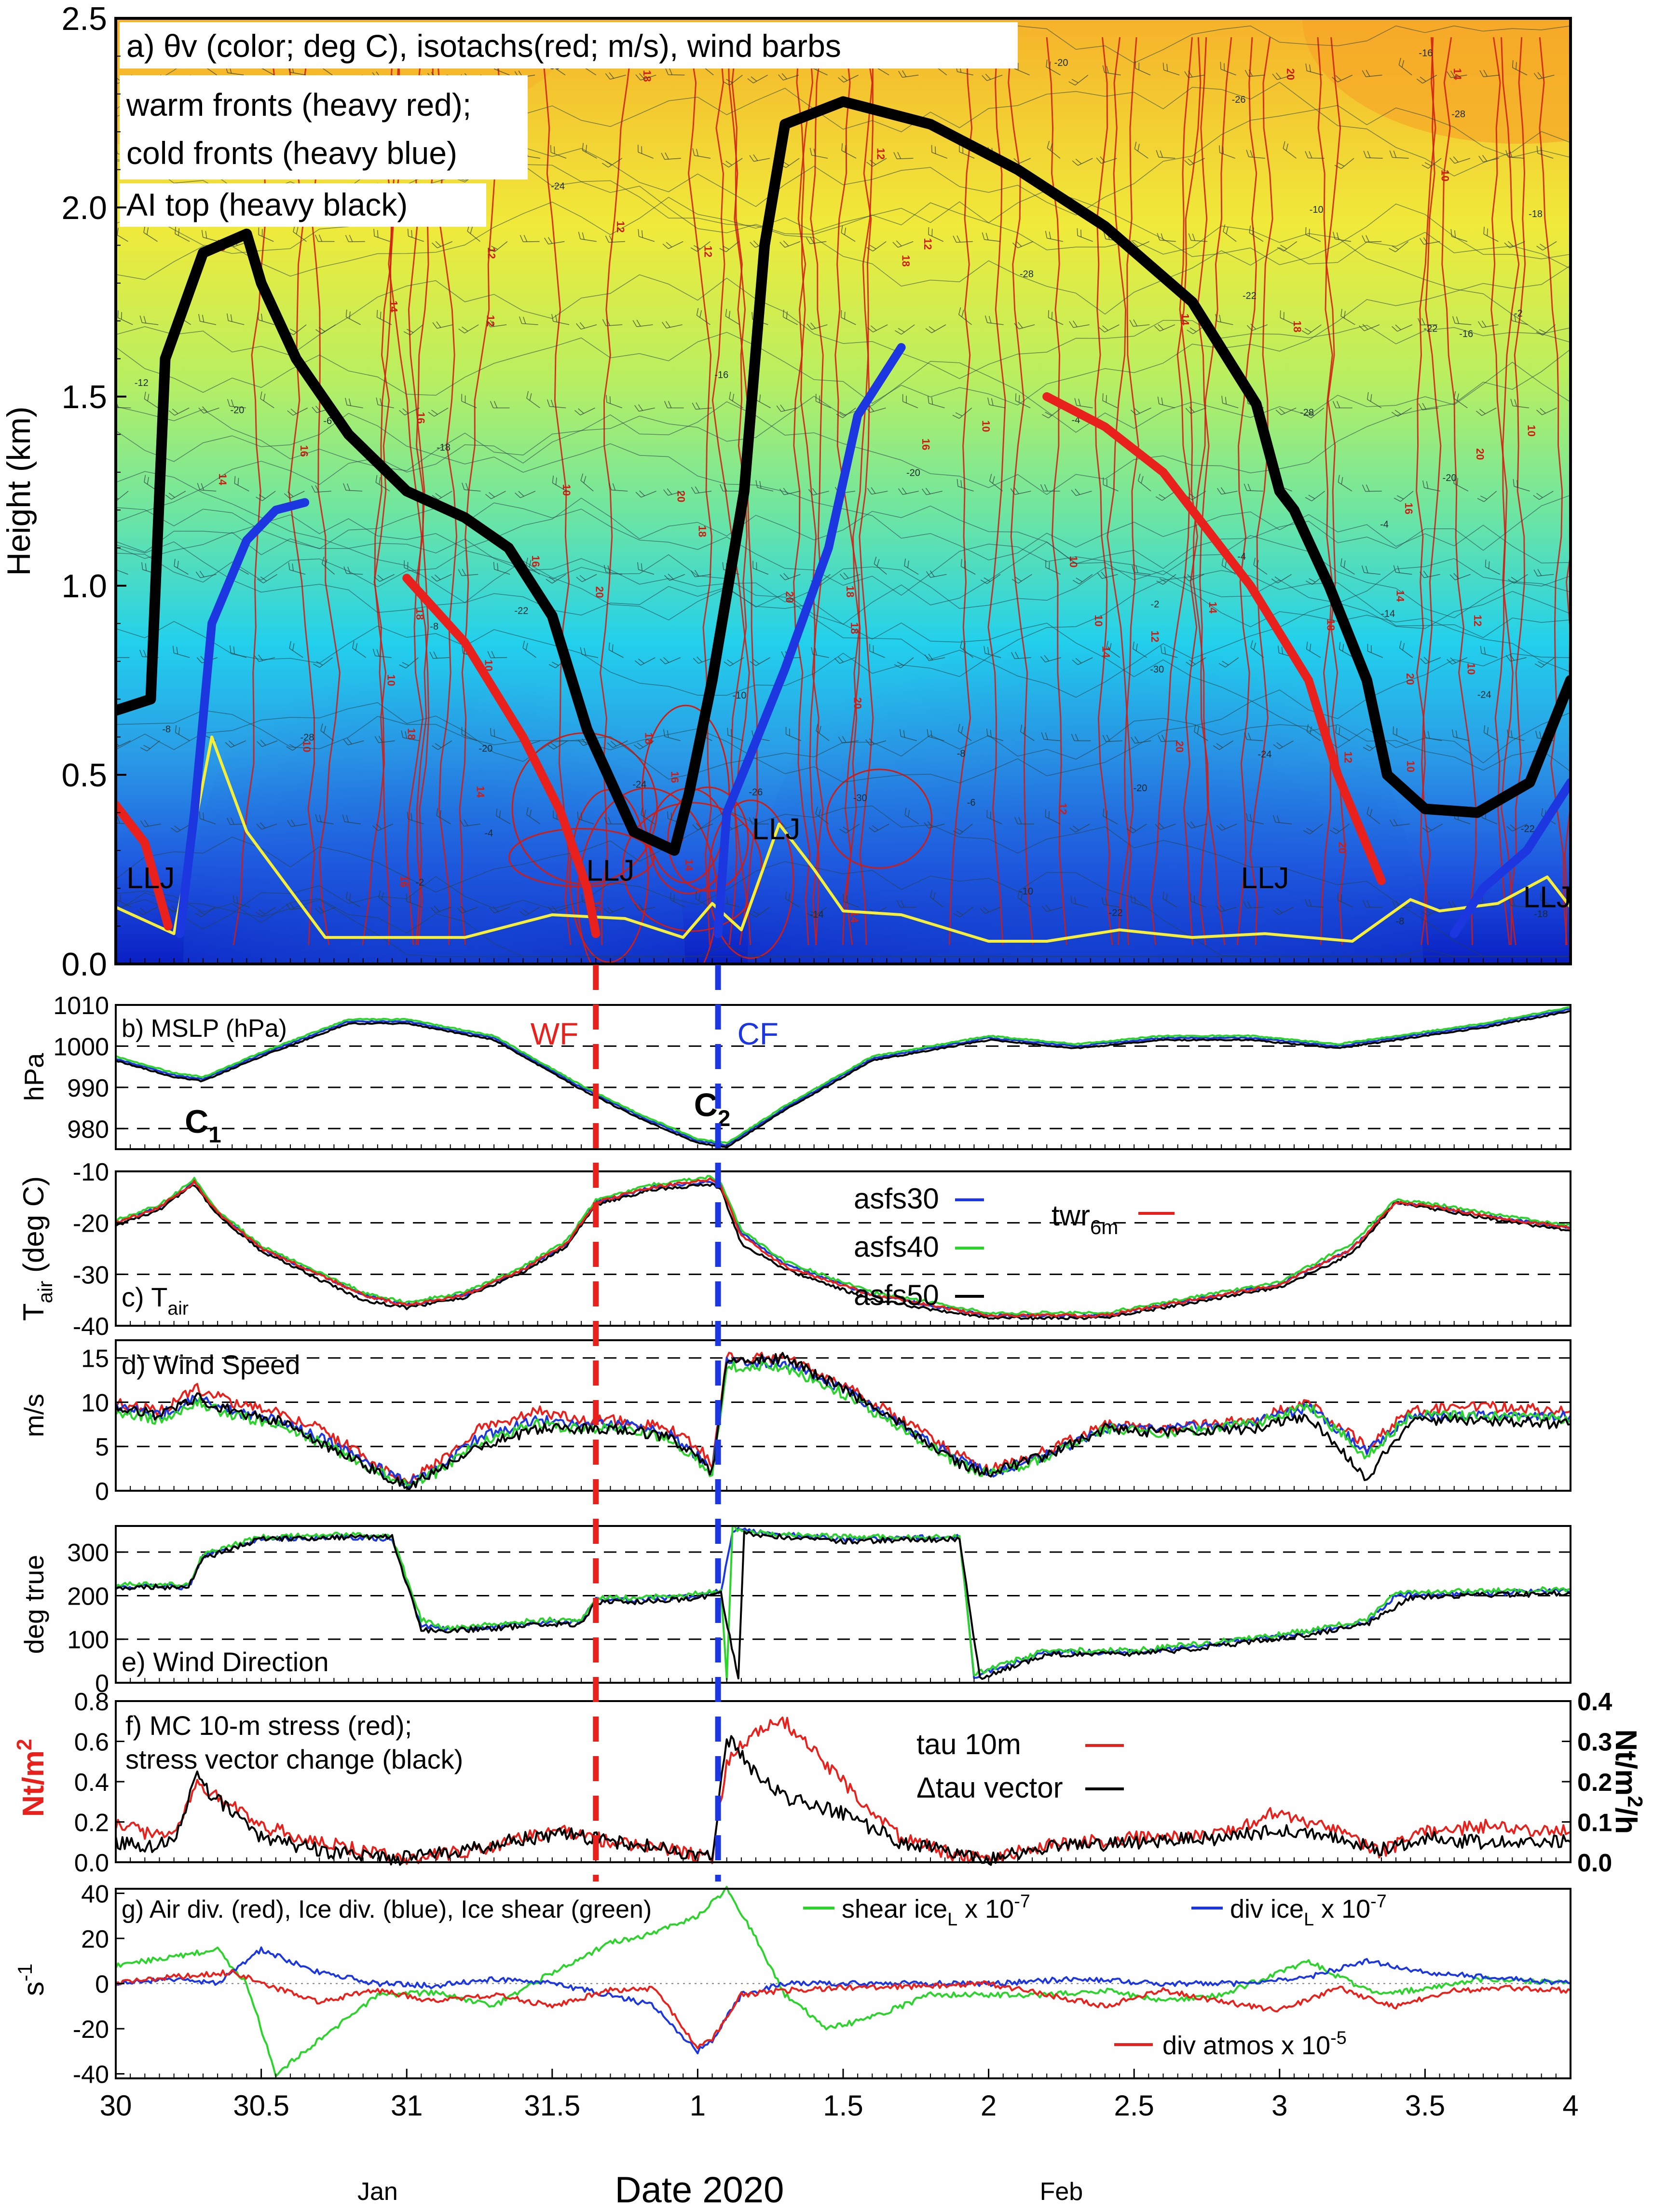 This screenshot has height=2212, width=1653. Describe the element at coordinates (407, 2105) in the screenshot. I see `x-tick-label: 31` at that location.